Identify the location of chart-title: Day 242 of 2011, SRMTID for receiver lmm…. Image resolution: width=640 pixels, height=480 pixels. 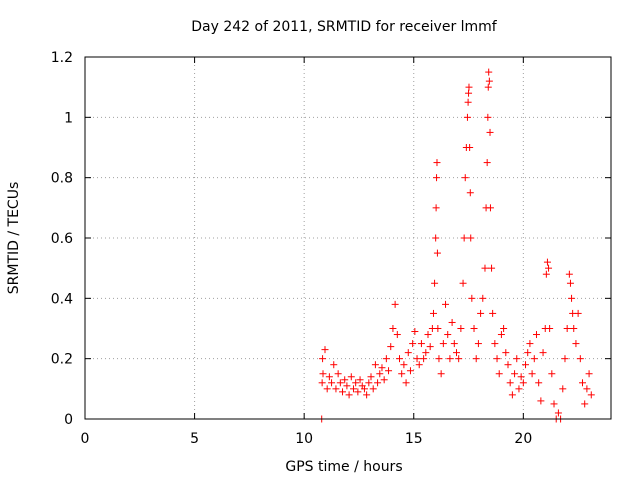
(344, 27).